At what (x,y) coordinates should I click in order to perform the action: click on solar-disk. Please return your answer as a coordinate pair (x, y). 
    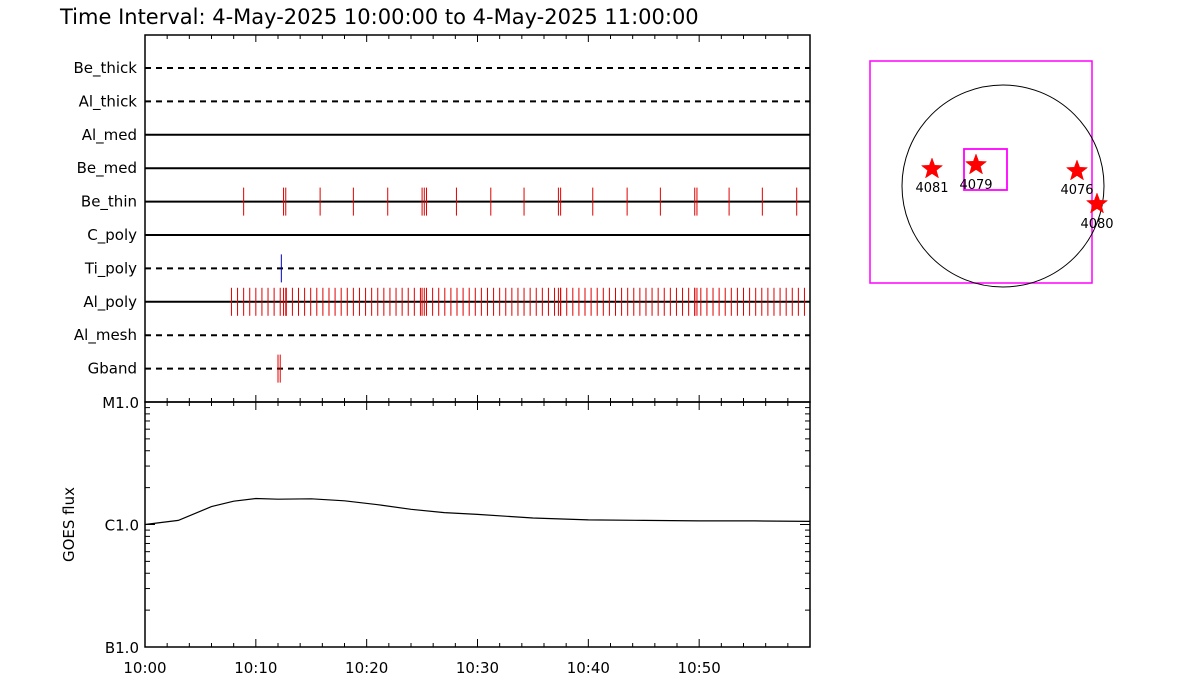
    Looking at the image, I should click on (1003, 186).